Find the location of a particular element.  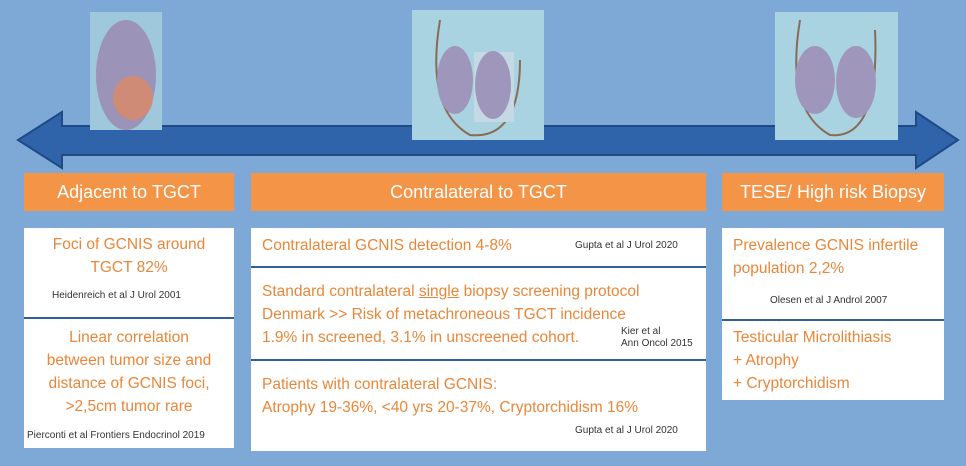

testis-image-right is located at coordinates (836, 76).